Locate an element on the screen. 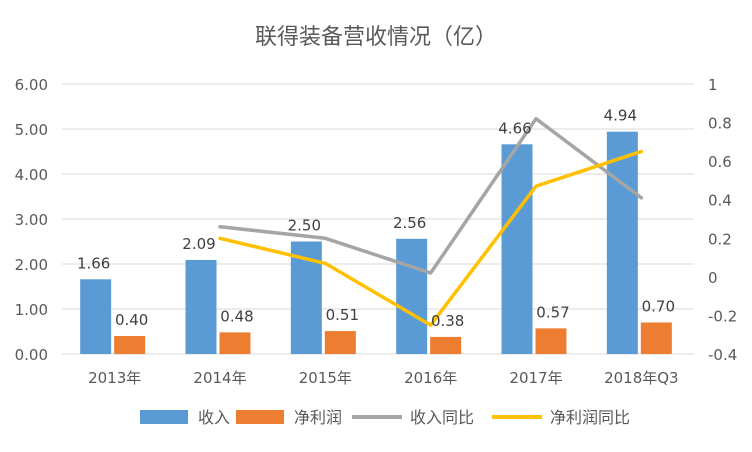 This screenshot has width=752, height=452. y-right-tick-label: 0 is located at coordinates (713, 278).